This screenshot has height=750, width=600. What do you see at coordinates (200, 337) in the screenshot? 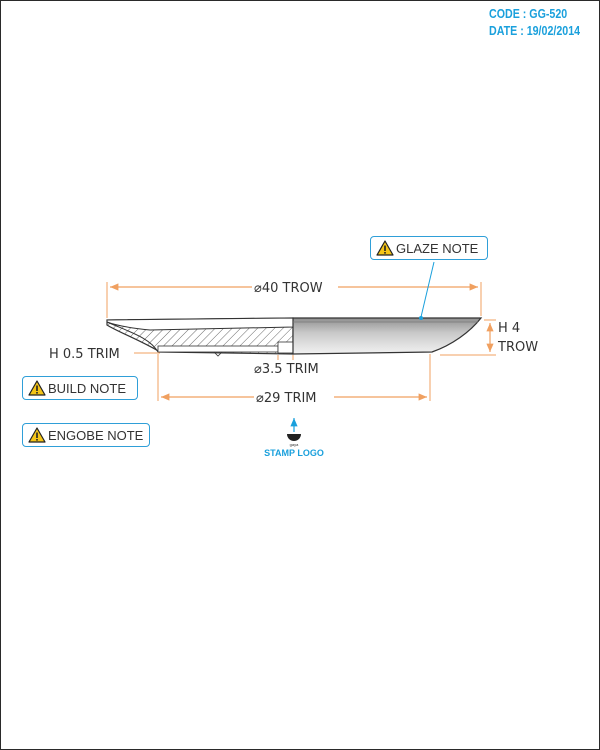
I see `plate-section-view` at bounding box center [200, 337].